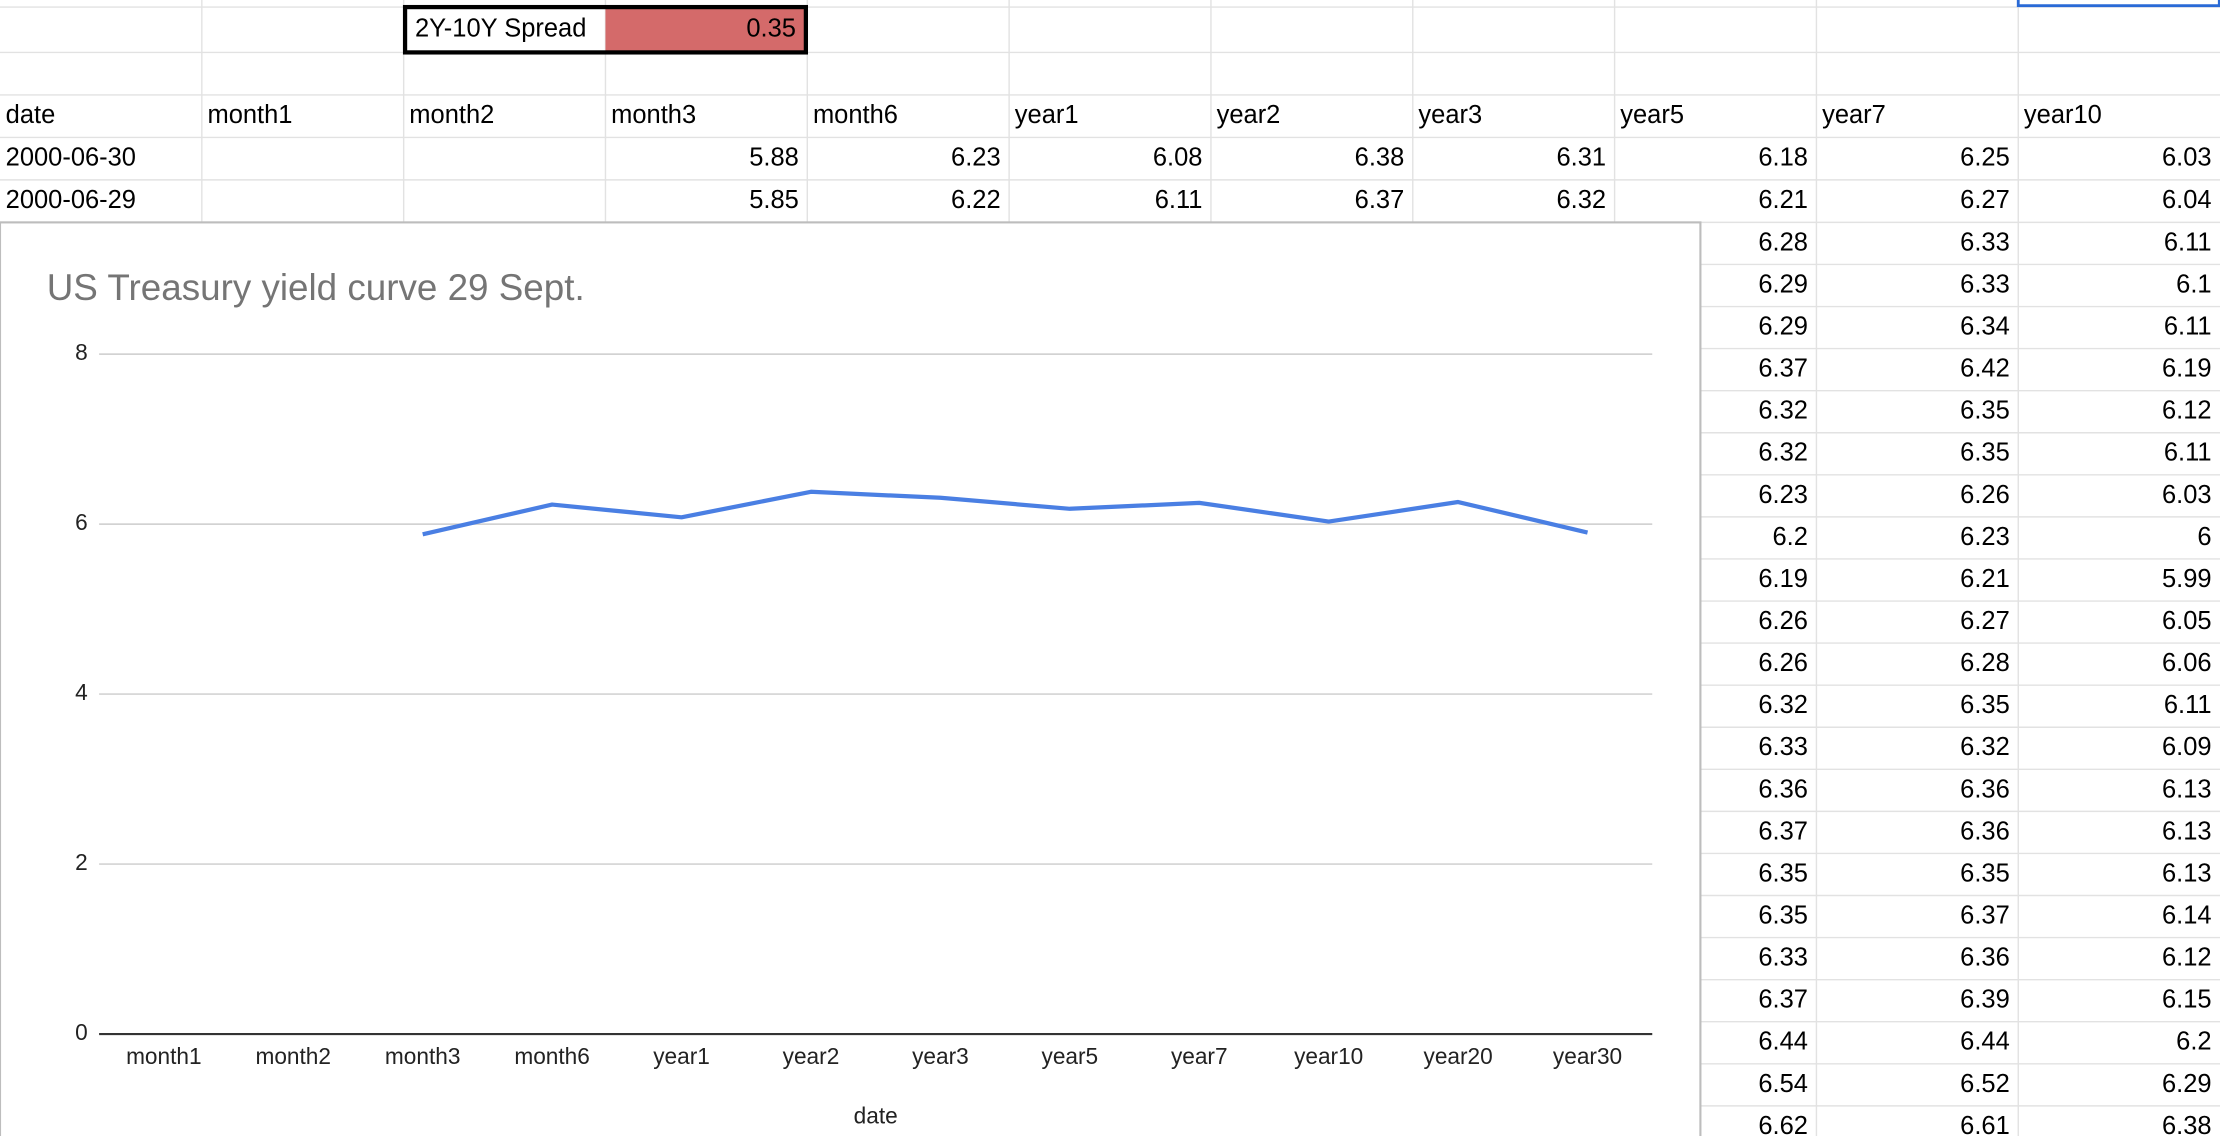 This screenshot has width=2220, height=1136. I want to click on column-header: year2, so click(1249, 115).